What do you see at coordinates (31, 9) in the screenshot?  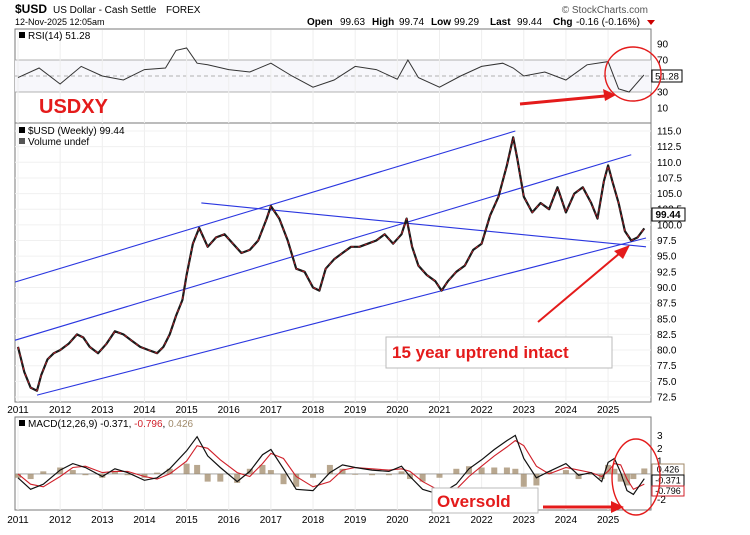 I see `symbol-label: $USD` at bounding box center [31, 9].